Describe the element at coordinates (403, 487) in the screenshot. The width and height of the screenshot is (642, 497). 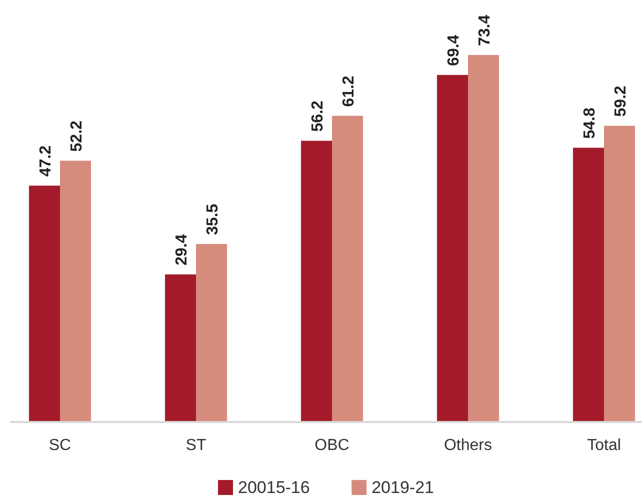
I see `legend-label: 2019-21` at that location.